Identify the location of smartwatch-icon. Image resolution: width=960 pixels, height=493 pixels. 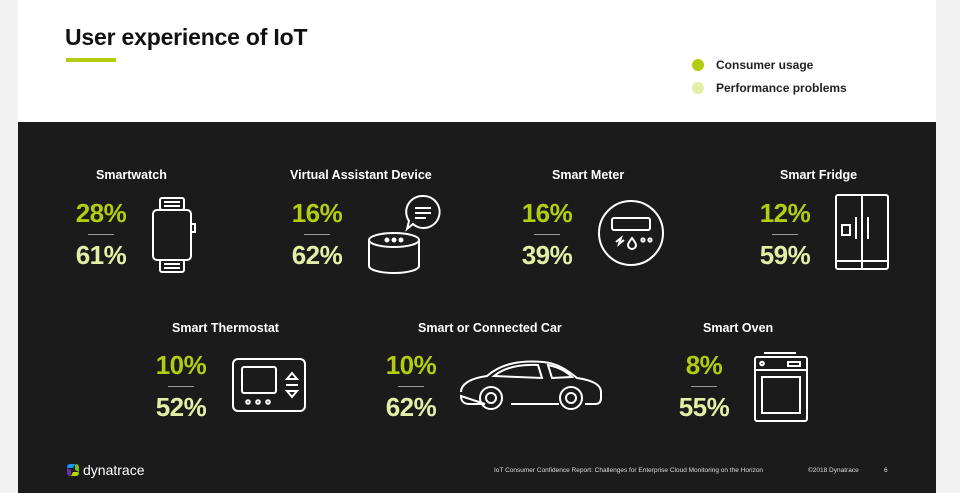
(174, 235).